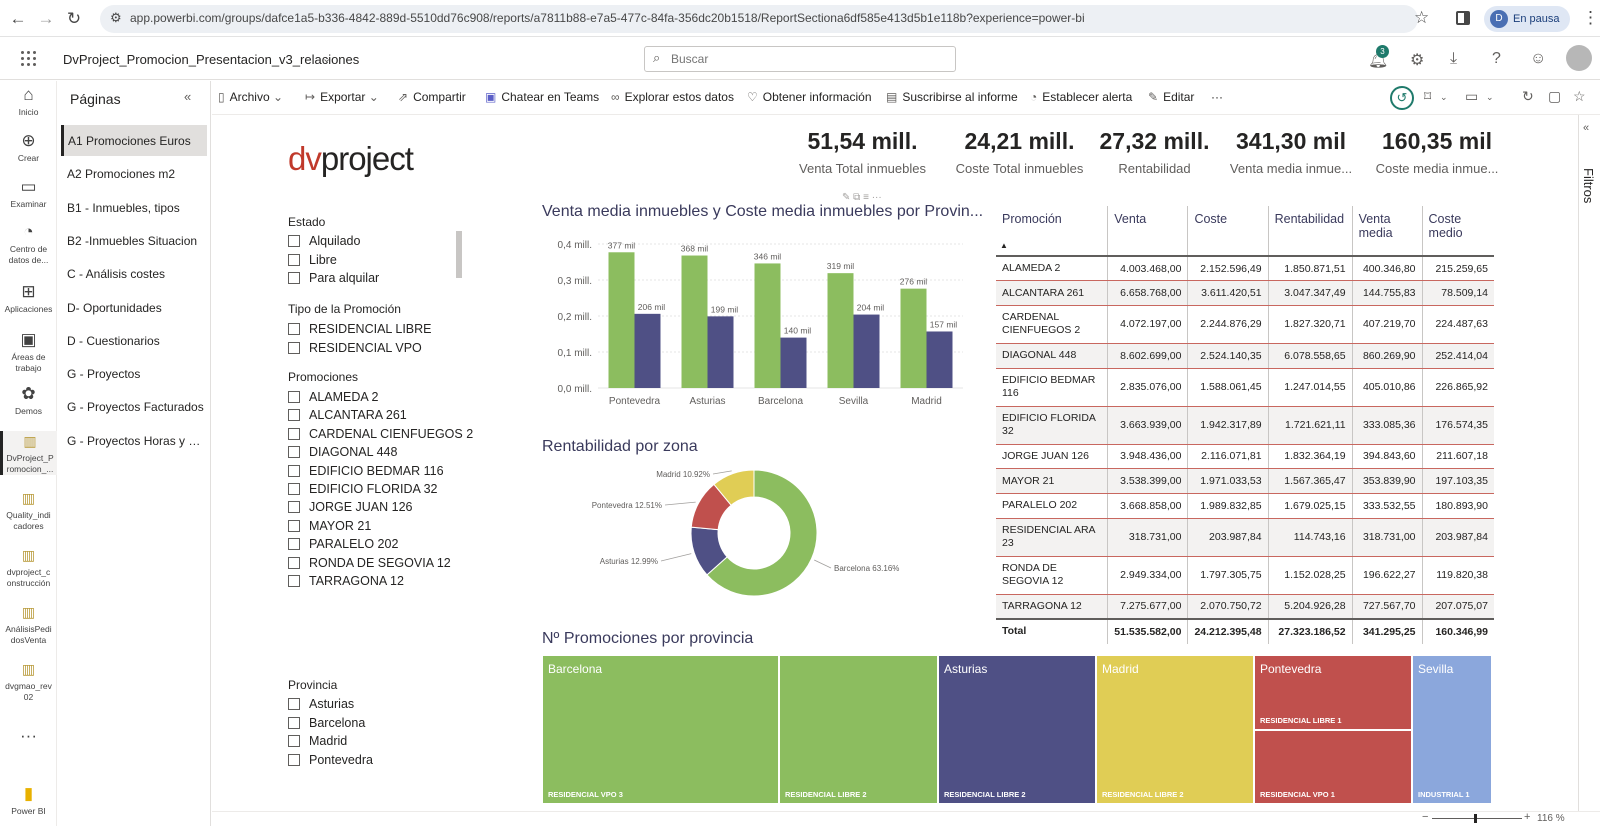 The height and width of the screenshot is (826, 1600). What do you see at coordinates (1081, 97) in the screenshot?
I see `alert-button: ◔ Establecer alerta` at bounding box center [1081, 97].